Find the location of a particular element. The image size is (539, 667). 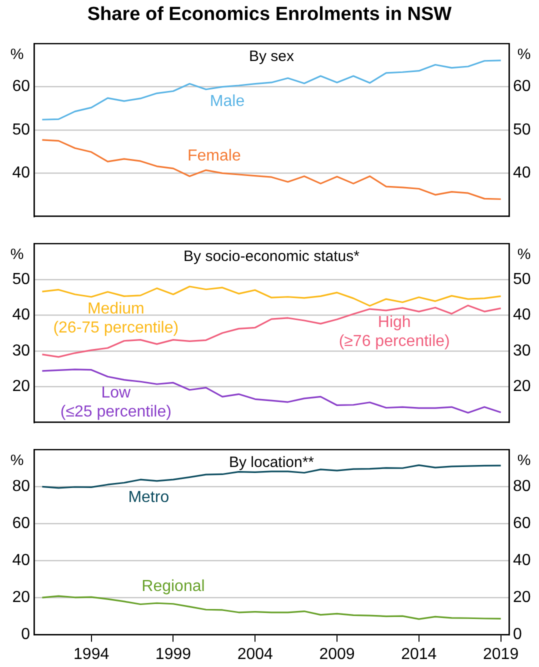

series-label: High (≥76 percentile) is located at coordinates (394, 332).